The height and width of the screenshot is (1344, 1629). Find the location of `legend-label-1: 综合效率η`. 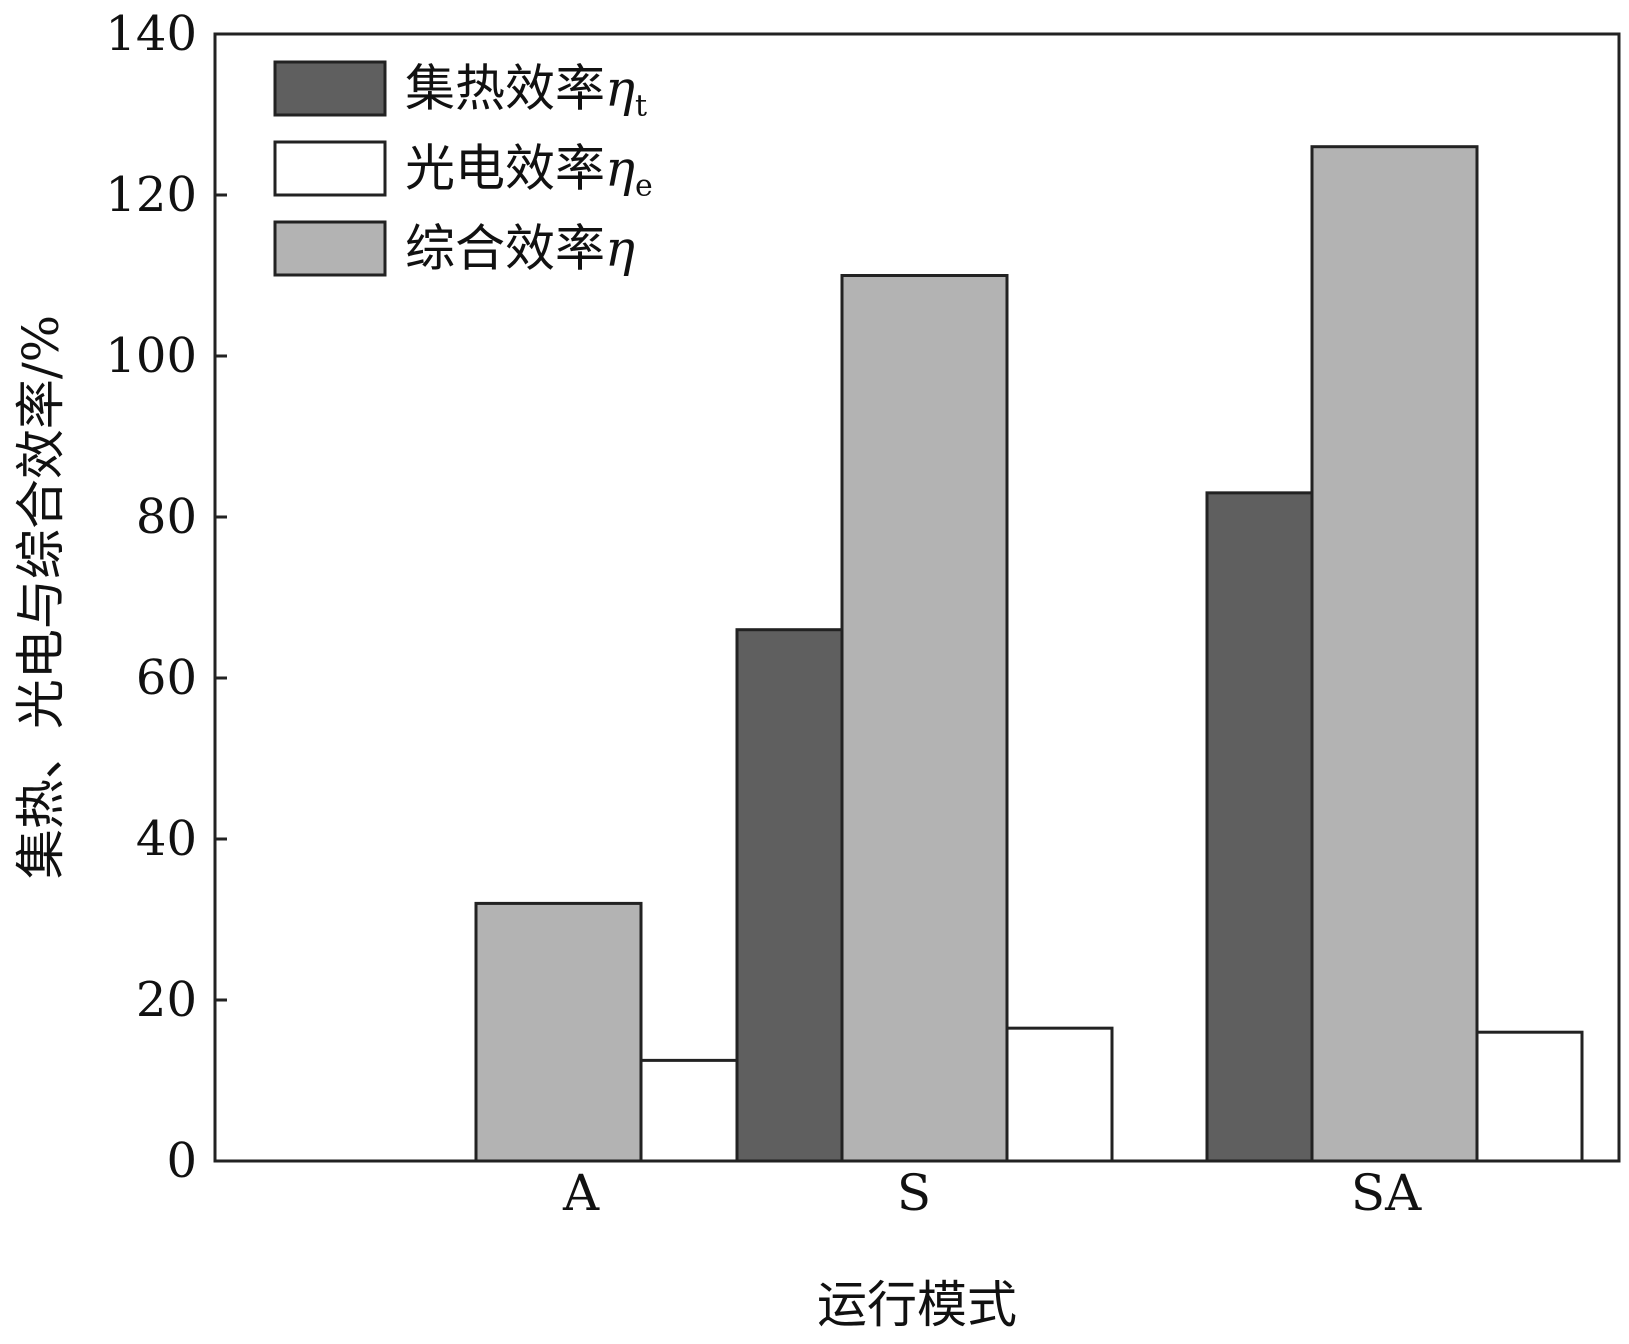

legend-label-1: 综合效率η is located at coordinates (520, 249).